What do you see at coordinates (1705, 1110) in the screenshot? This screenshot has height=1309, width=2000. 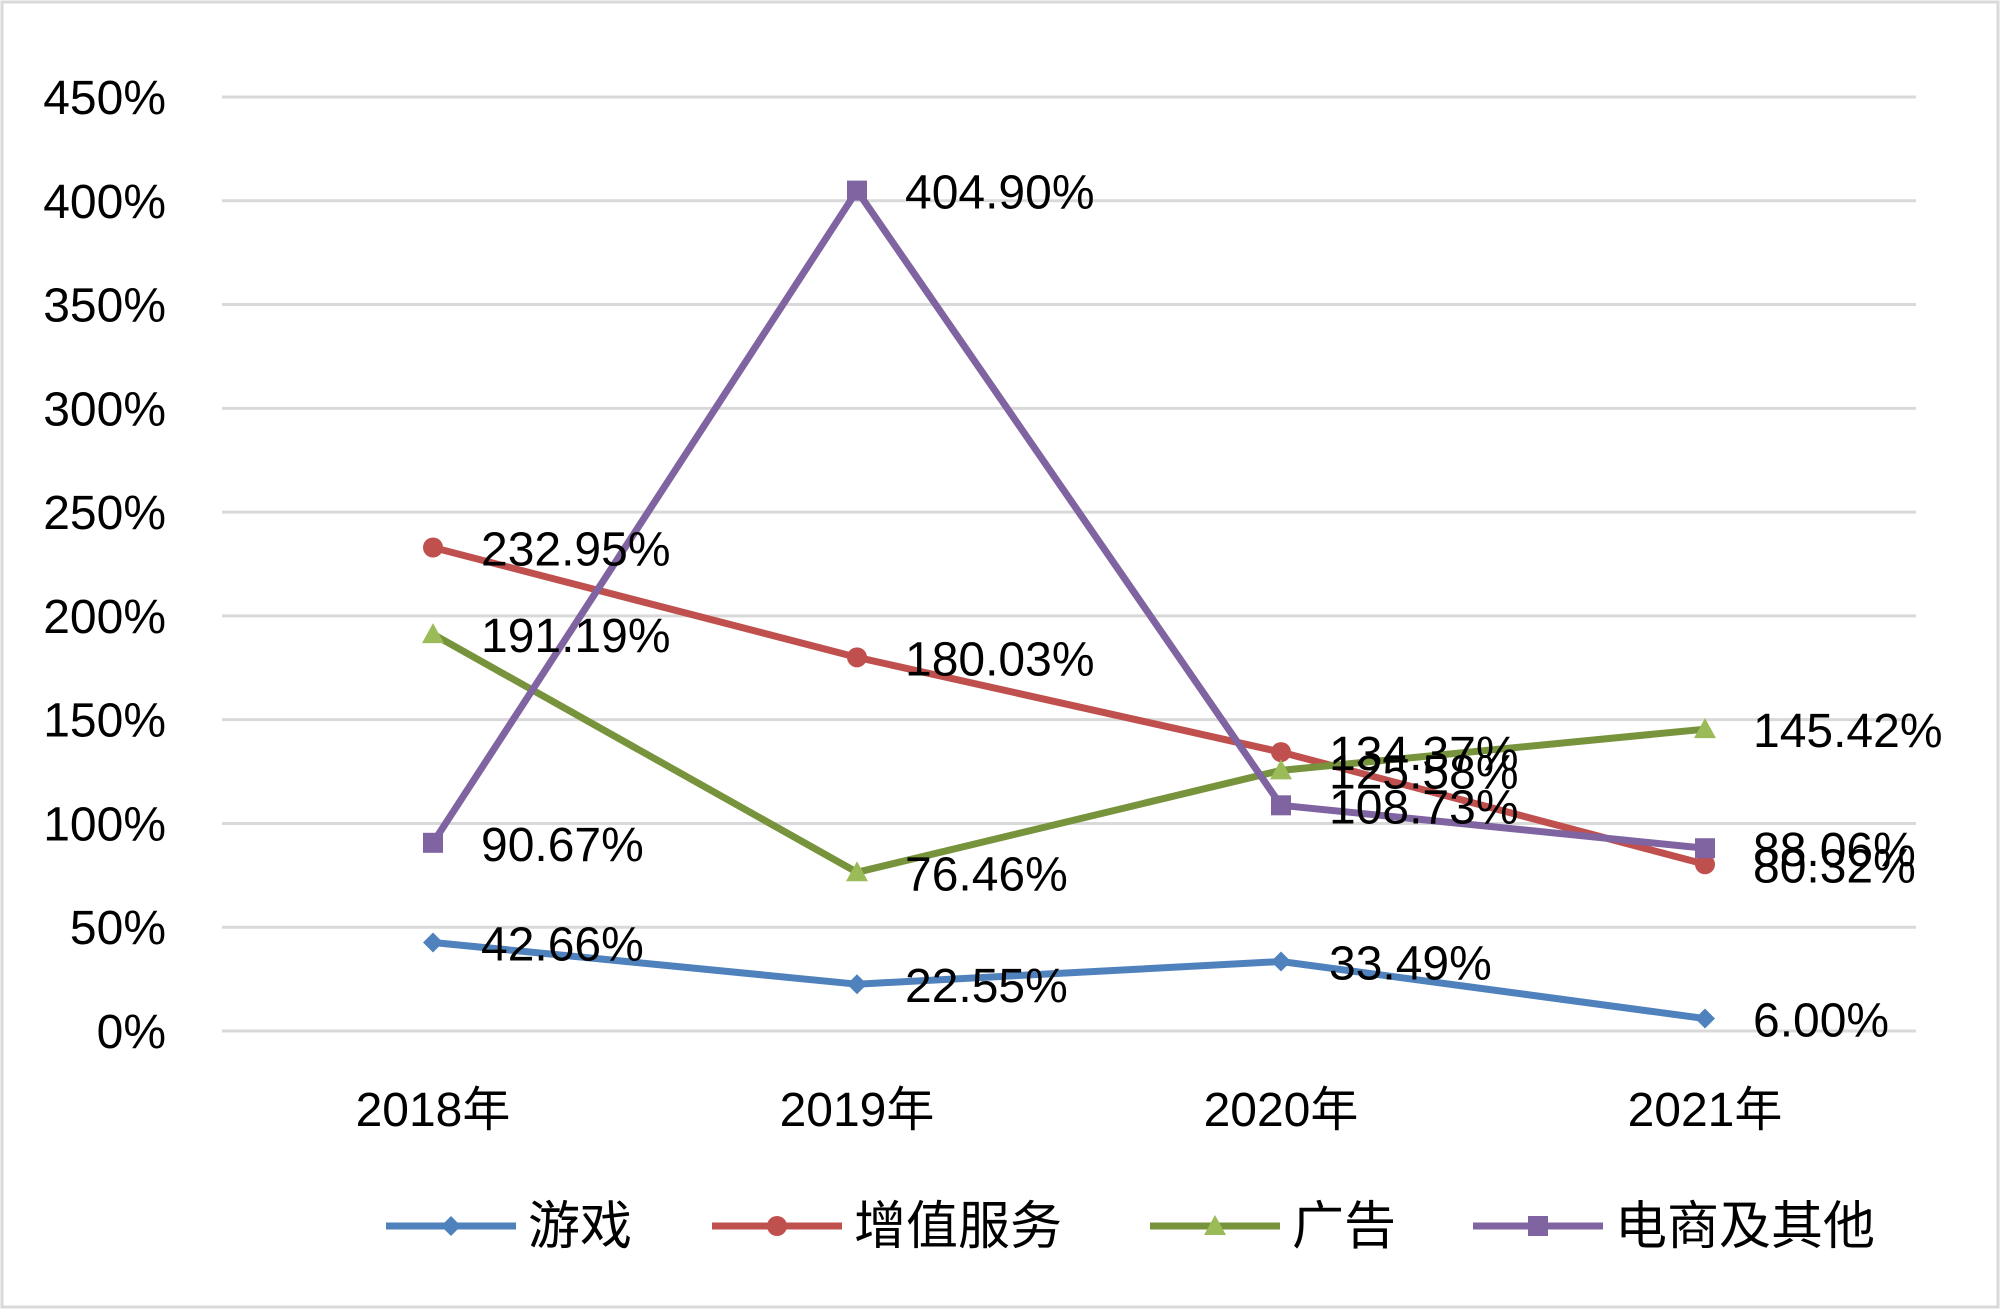 I see `x-tick-label: 2021年` at bounding box center [1705, 1110].